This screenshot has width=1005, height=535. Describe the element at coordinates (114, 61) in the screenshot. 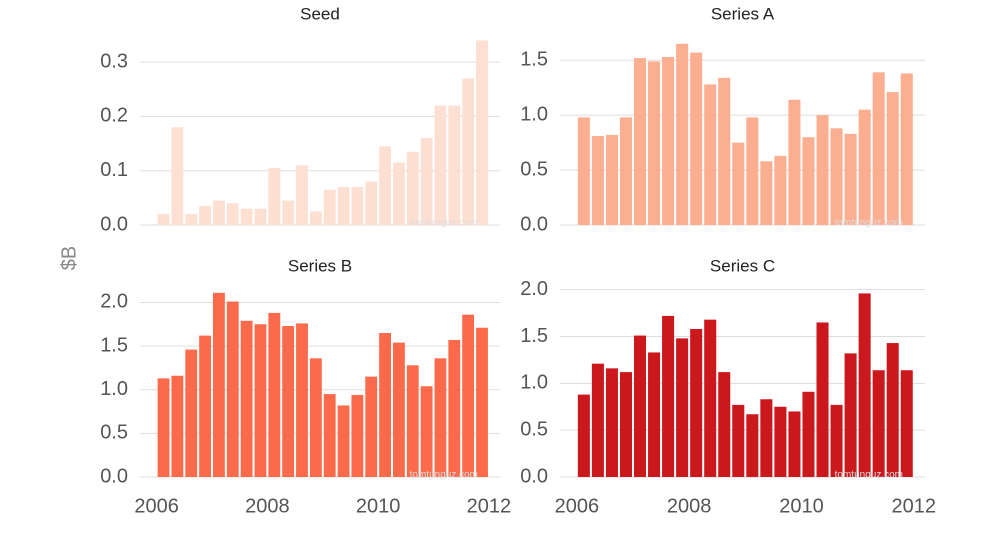

I see `y-tick-label: 0.3` at that location.